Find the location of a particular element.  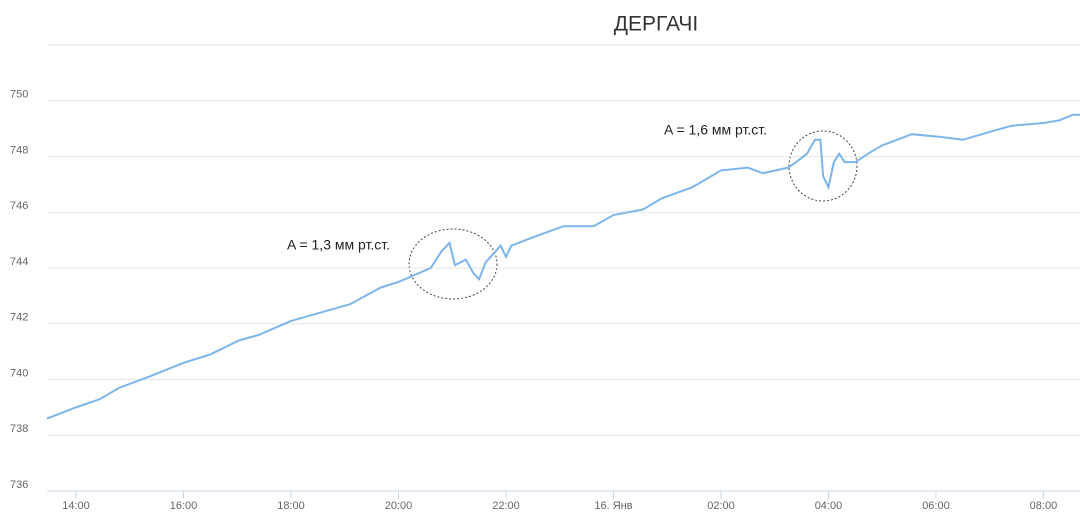

x-tick-label: 18:00 is located at coordinates (291, 506).